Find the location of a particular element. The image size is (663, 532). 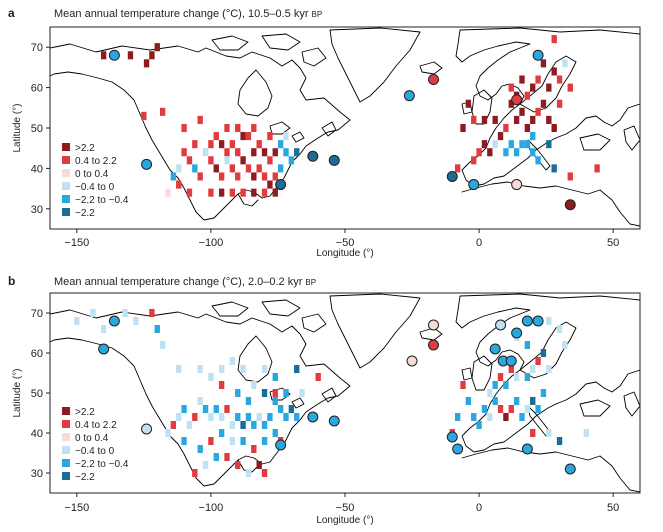

x-tick-label: 0 is located at coordinates (479, 508).